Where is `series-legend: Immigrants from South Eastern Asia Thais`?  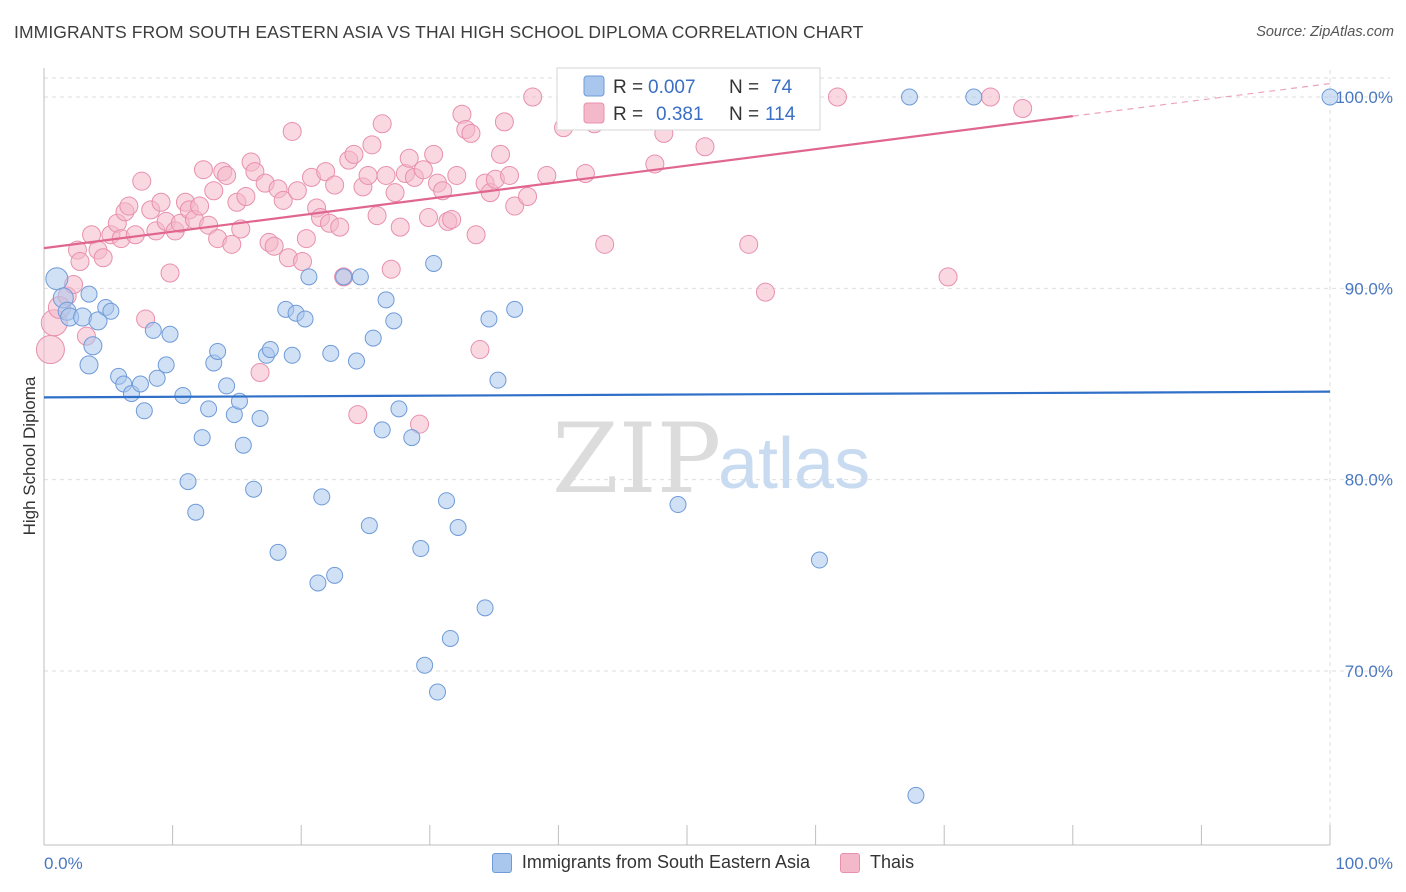
series-legend: Immigrants from South Eastern Asia Thais is located at coordinates (703, 862).